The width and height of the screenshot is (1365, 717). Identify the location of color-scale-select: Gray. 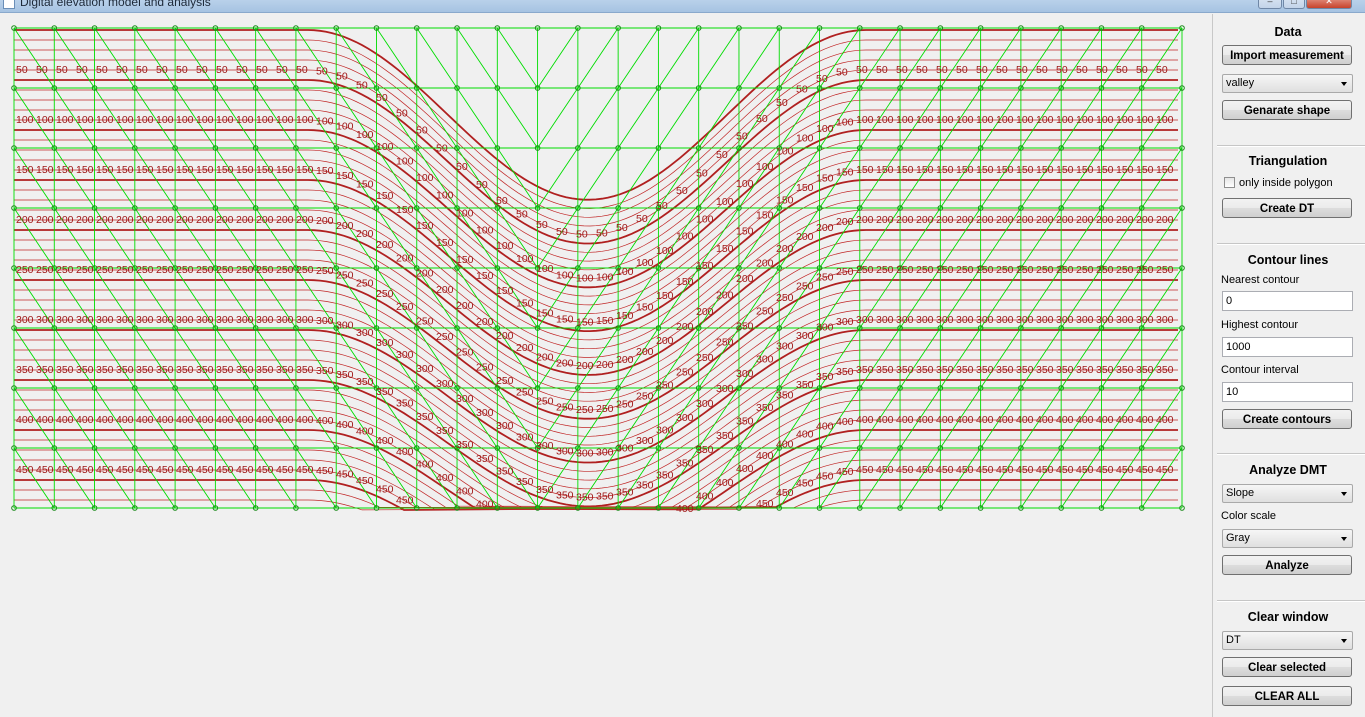
(1287, 538).